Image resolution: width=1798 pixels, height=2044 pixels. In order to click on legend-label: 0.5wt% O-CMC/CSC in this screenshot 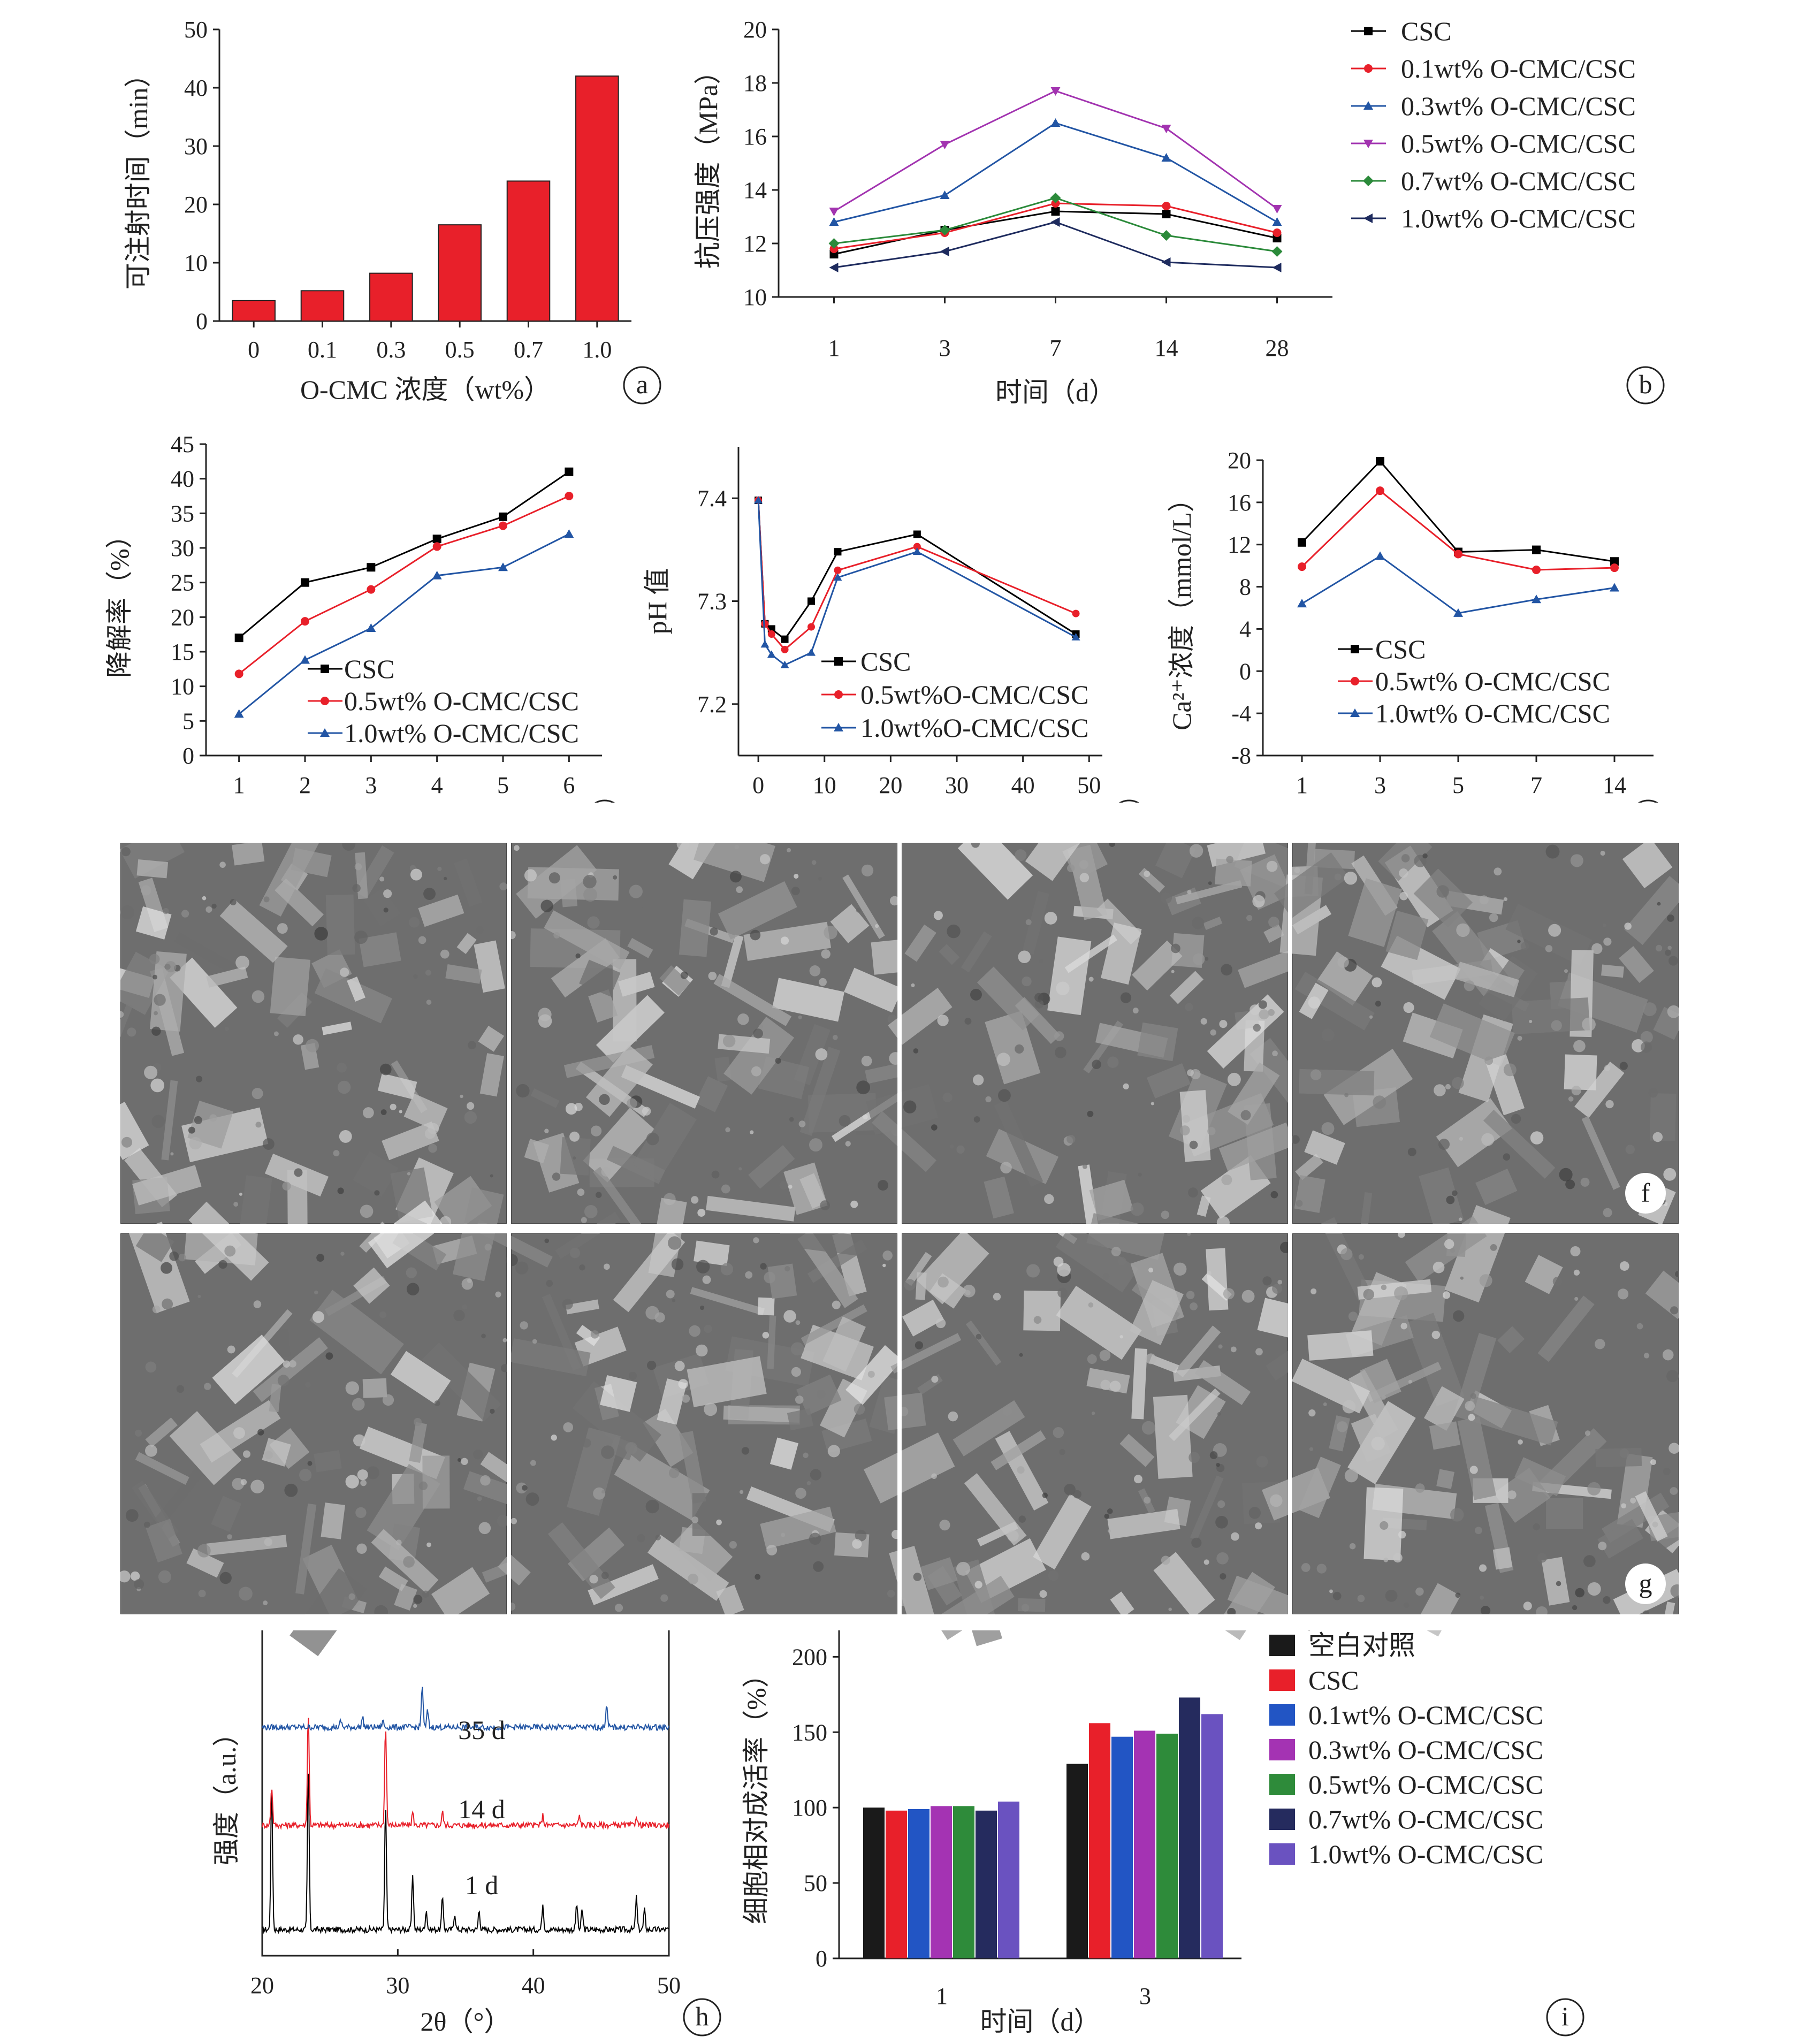, I will do `click(1518, 143)`.